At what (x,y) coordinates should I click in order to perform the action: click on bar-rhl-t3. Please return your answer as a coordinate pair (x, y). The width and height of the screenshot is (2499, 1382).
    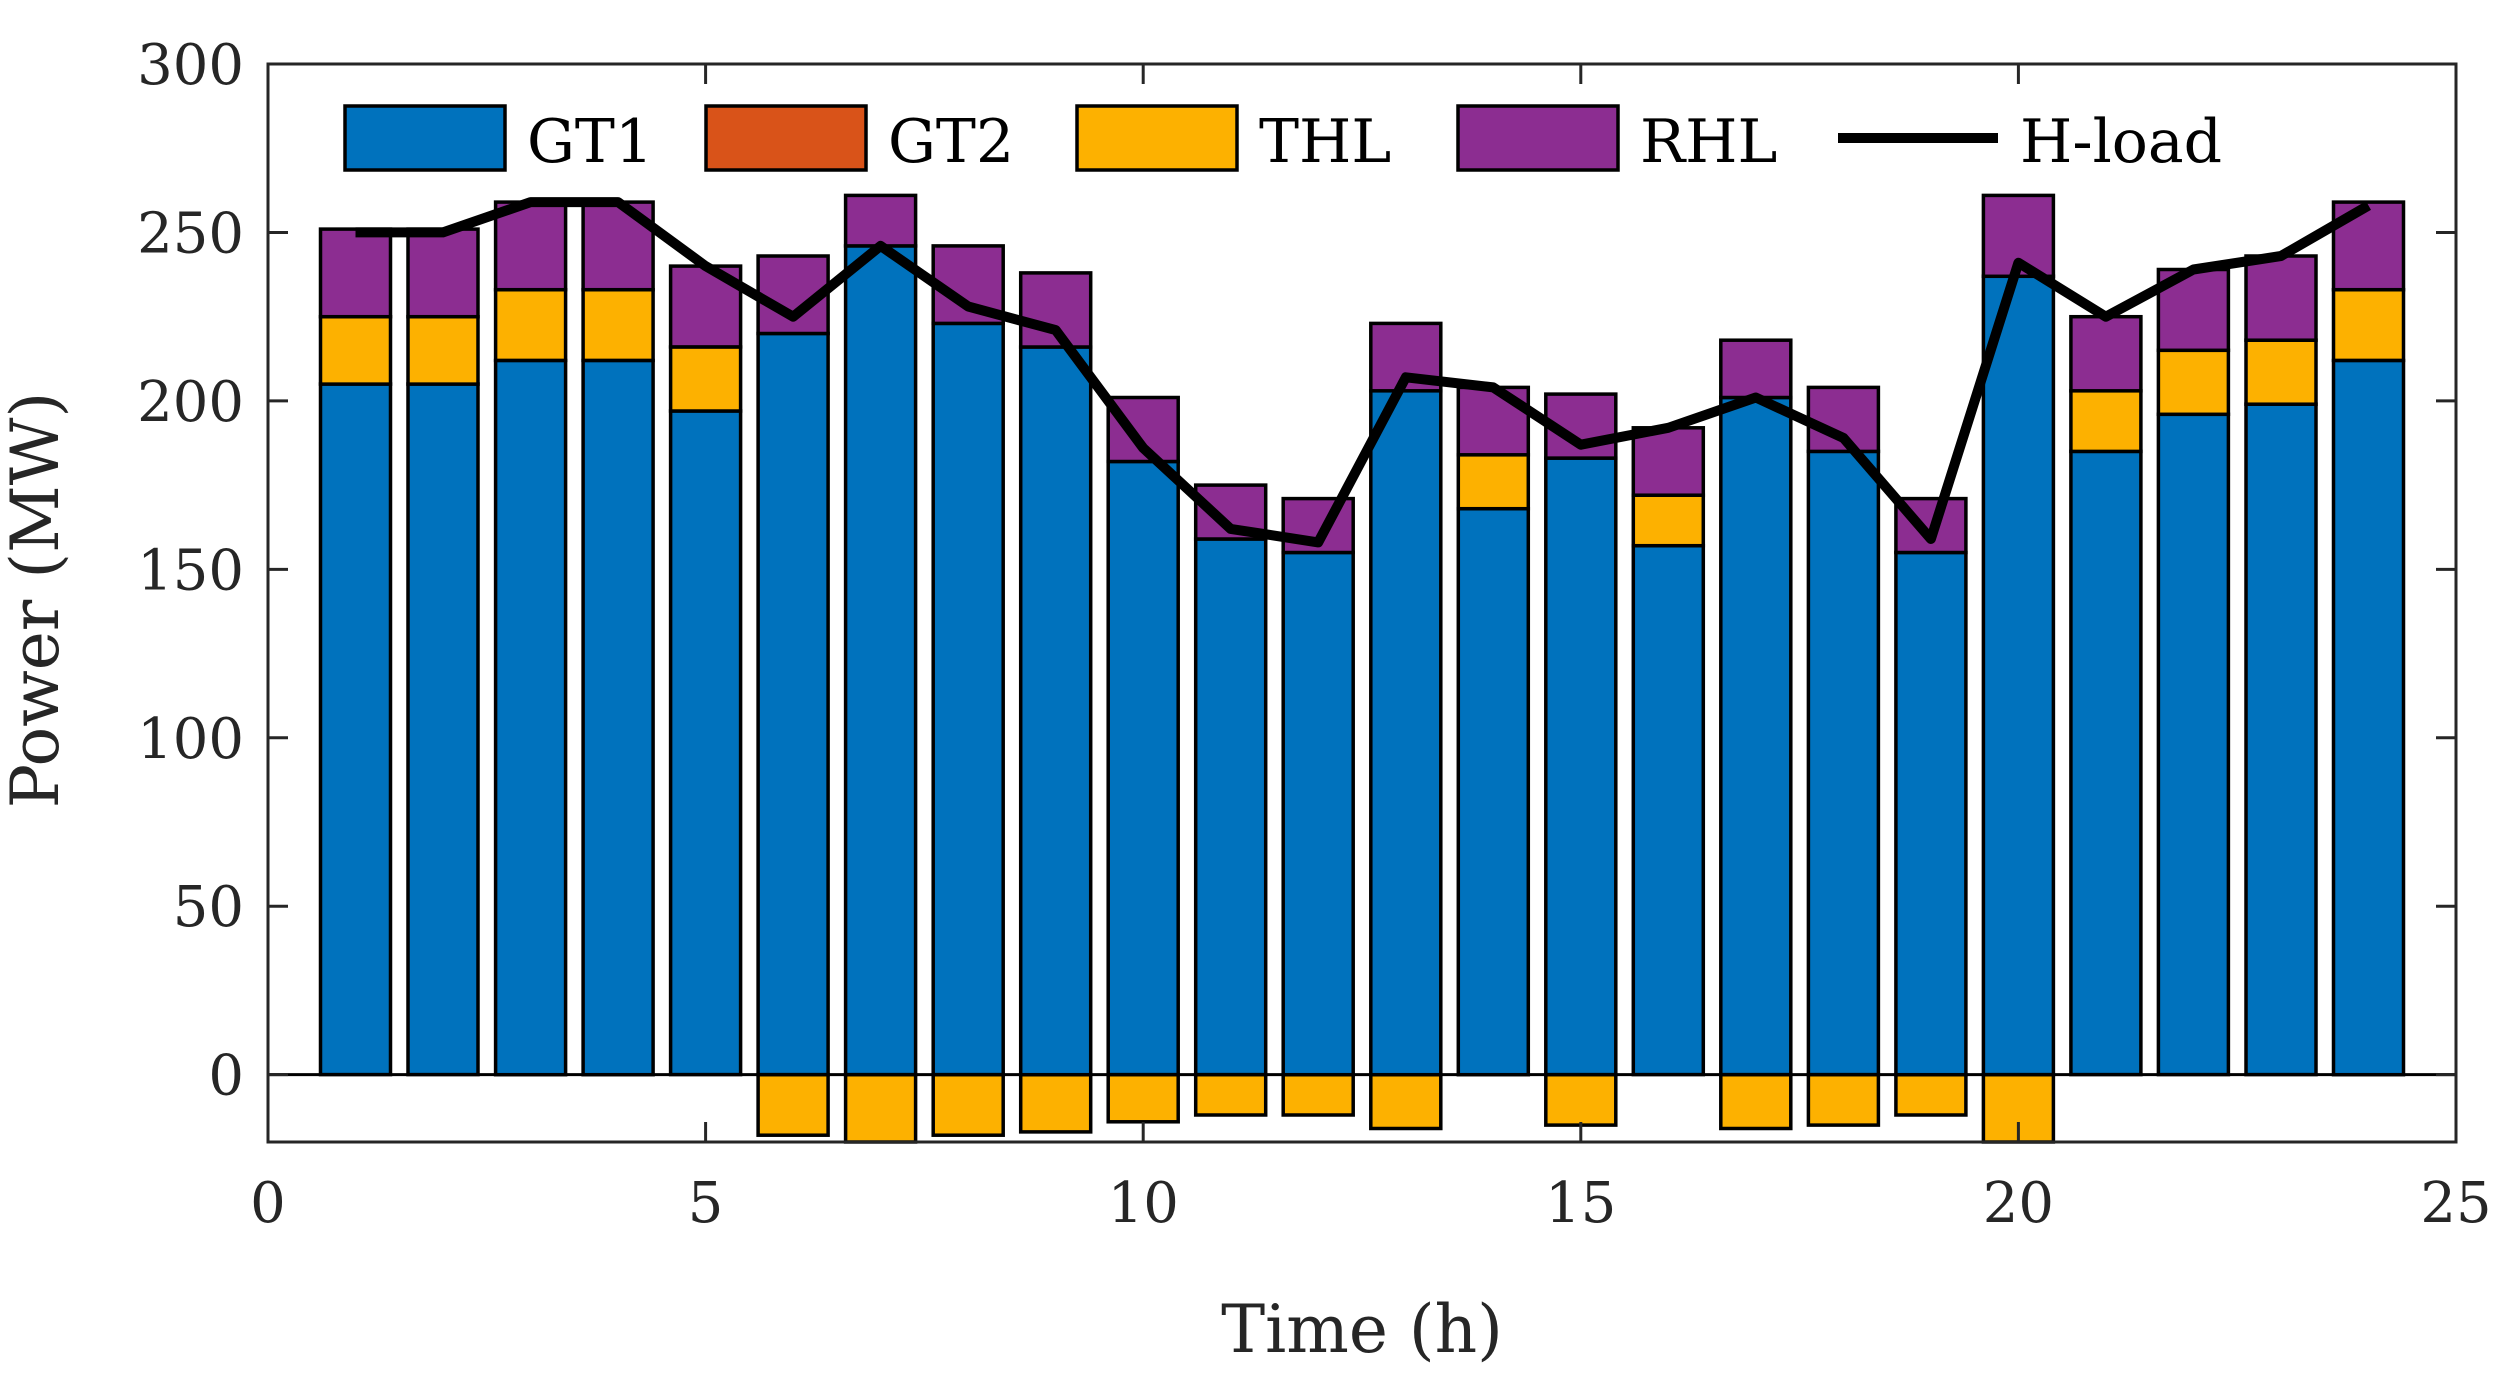
    Looking at the image, I should click on (530, 246).